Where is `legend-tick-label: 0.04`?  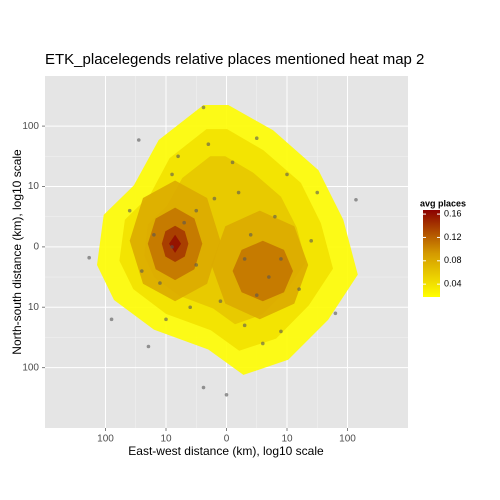
legend-tick-label: 0.04 is located at coordinates (453, 284).